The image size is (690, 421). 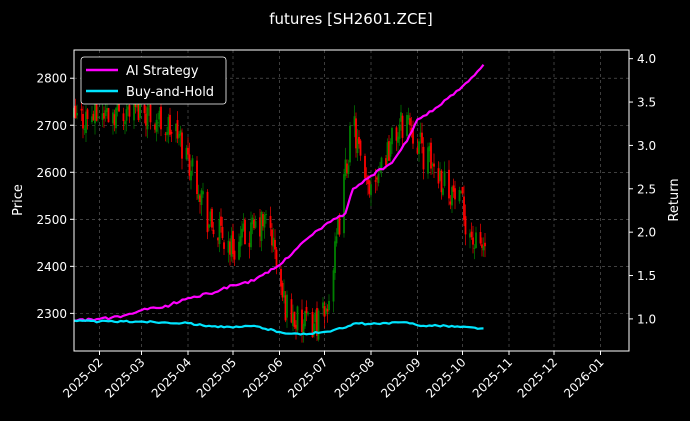 What do you see at coordinates (646, 233) in the screenshot?
I see `y-tick-label-right: 2.0` at bounding box center [646, 233].